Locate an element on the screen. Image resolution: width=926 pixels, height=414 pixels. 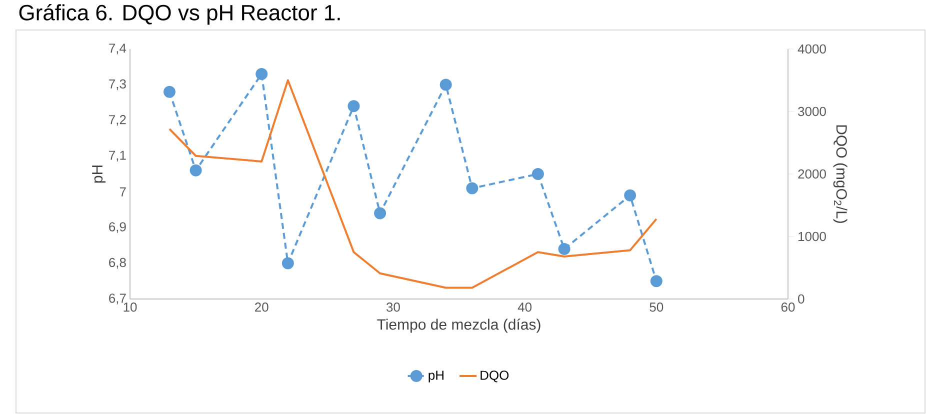
y2-tick-label: 0 is located at coordinates (801, 299).